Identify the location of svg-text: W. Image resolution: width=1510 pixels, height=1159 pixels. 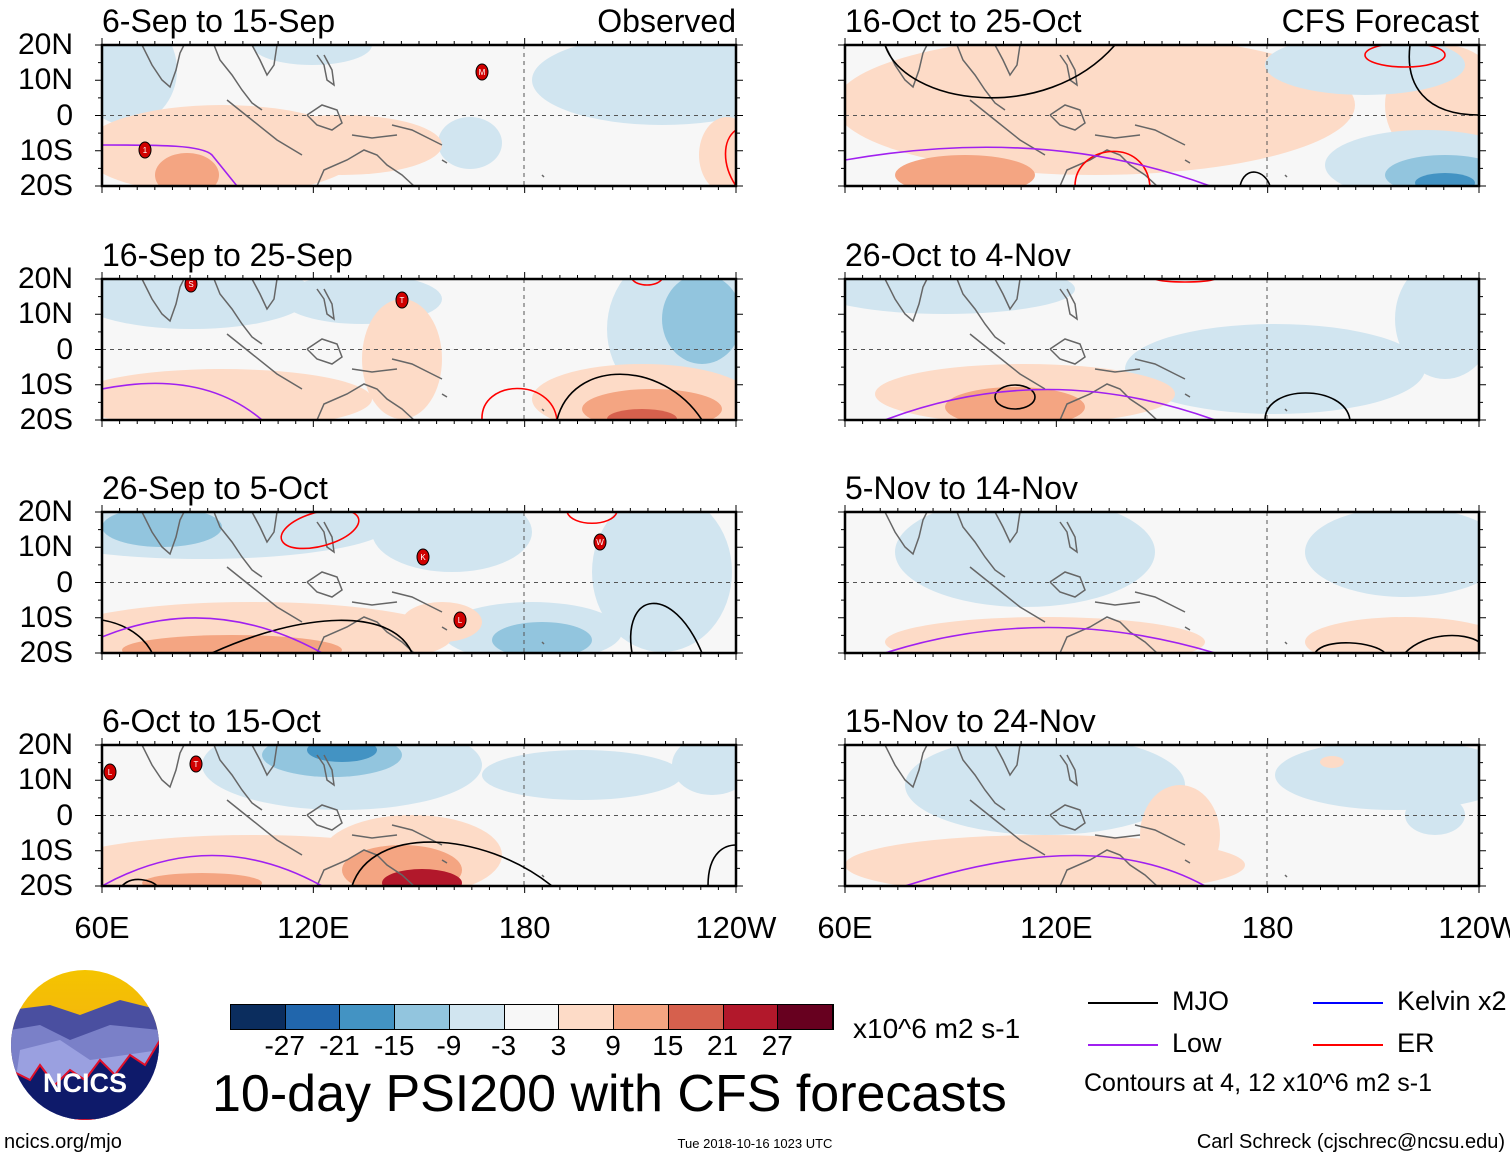
(600, 542).